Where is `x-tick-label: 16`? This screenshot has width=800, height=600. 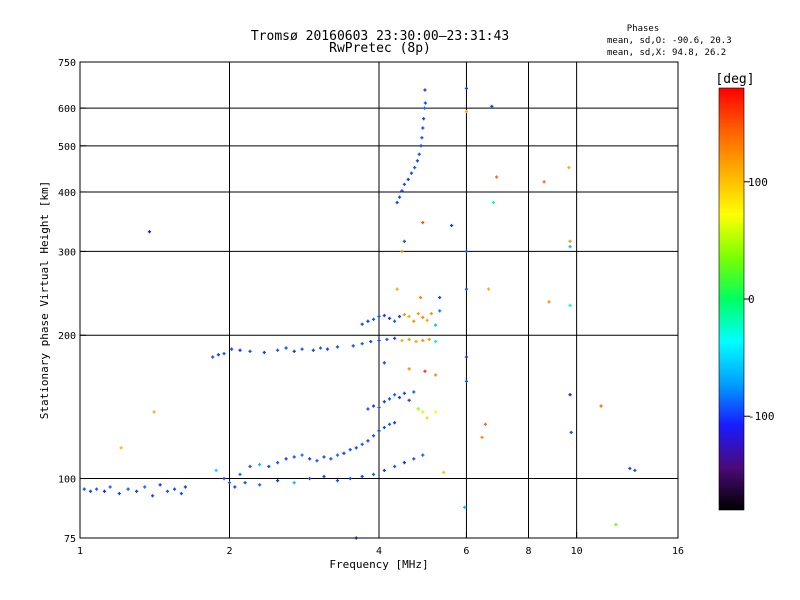 x-tick-label: 16 is located at coordinates (678, 551).